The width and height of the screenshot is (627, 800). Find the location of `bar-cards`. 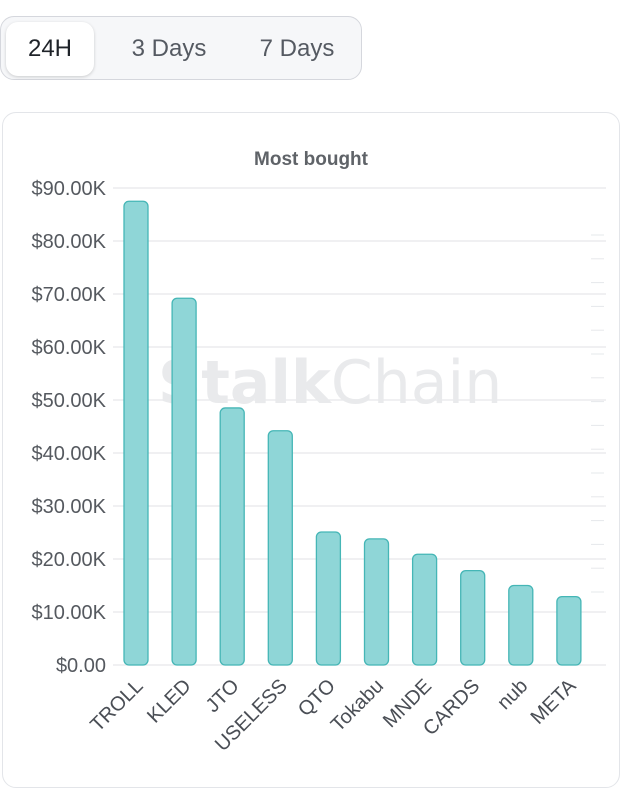

bar-cards is located at coordinates (473, 618).